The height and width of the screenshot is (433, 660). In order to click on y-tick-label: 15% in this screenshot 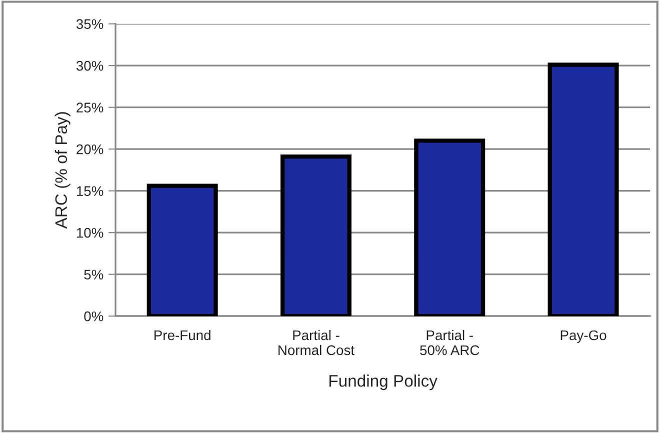, I will do `click(90, 191)`.